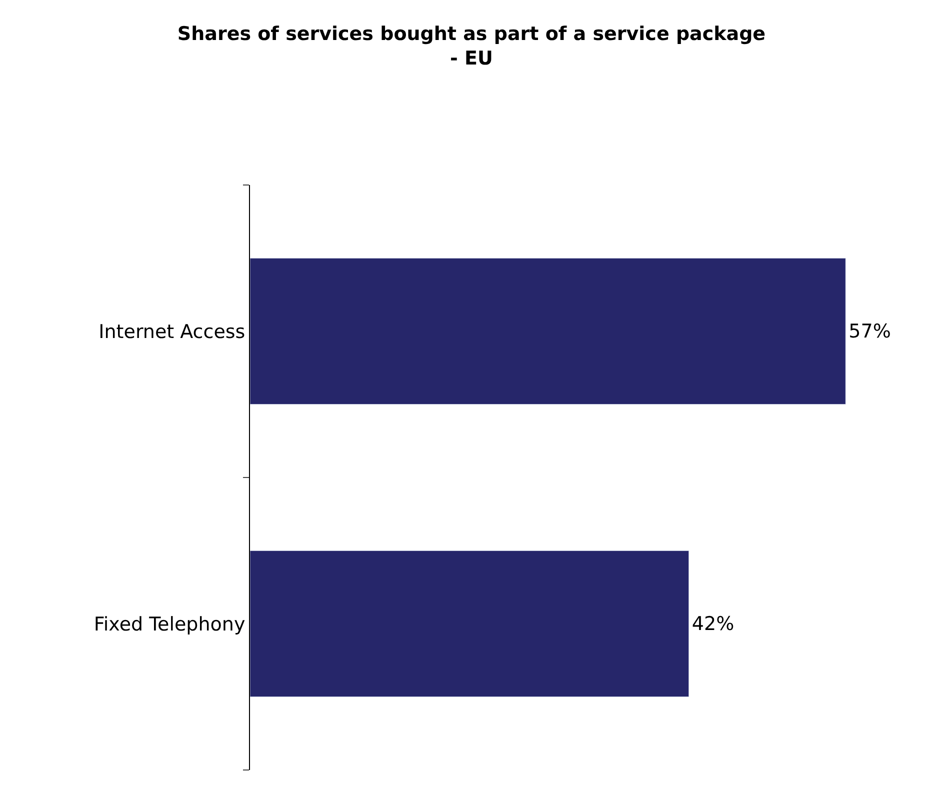 This screenshot has width=943, height=800. I want to click on chart-title: Shares of services bought as part of a service package - EU, so click(471, 46).